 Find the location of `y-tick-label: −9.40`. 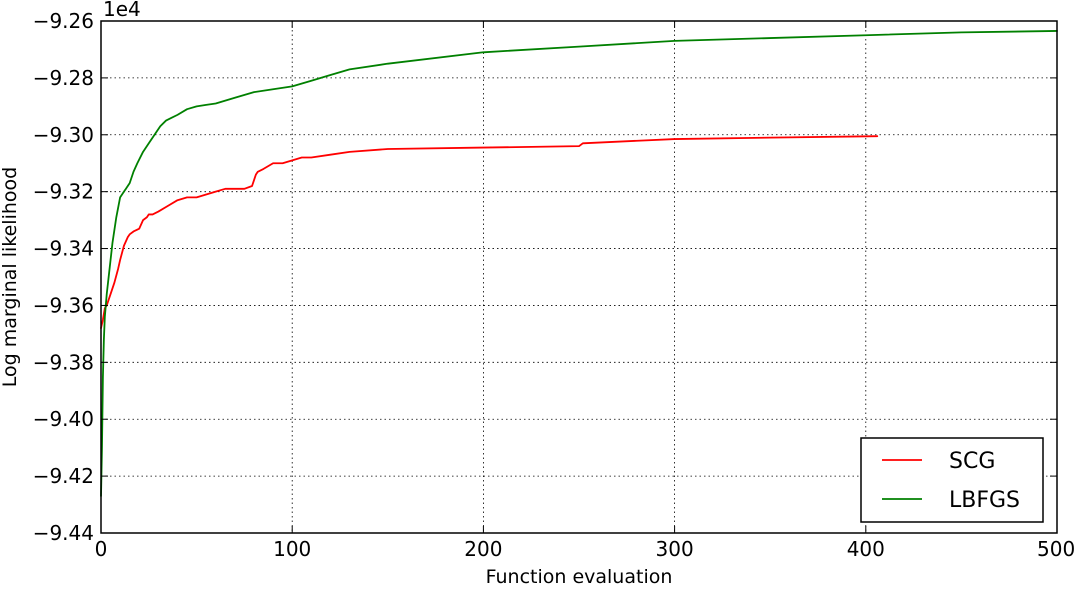

y-tick-label: −9.40 is located at coordinates (63, 419).